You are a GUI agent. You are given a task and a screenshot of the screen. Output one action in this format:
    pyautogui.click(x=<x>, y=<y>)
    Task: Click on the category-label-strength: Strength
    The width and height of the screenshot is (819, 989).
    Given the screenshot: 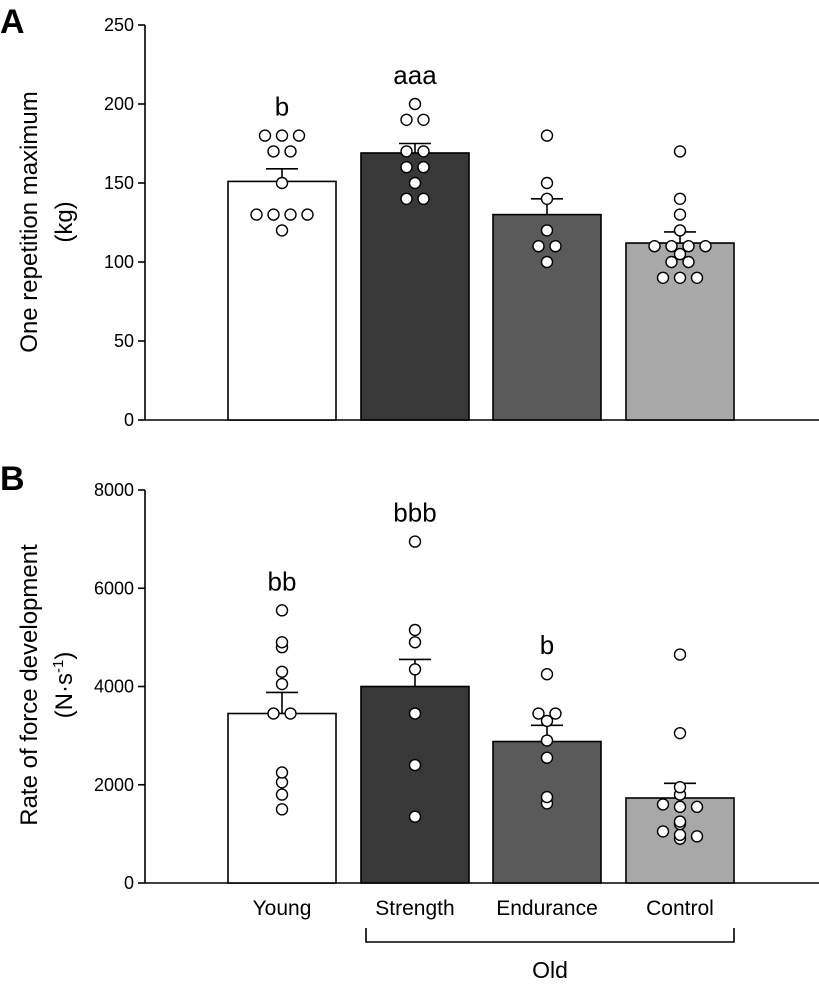 What is the action you would take?
    pyautogui.click(x=414, y=908)
    